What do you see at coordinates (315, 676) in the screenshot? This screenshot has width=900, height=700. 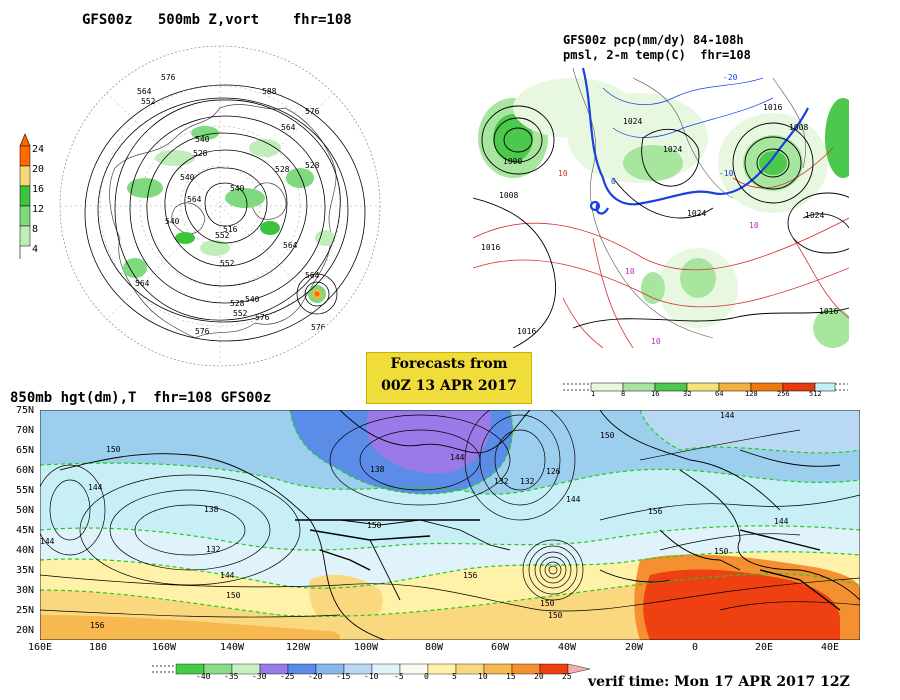 I see `hgt-cbar-label: -20` at bounding box center [315, 676].